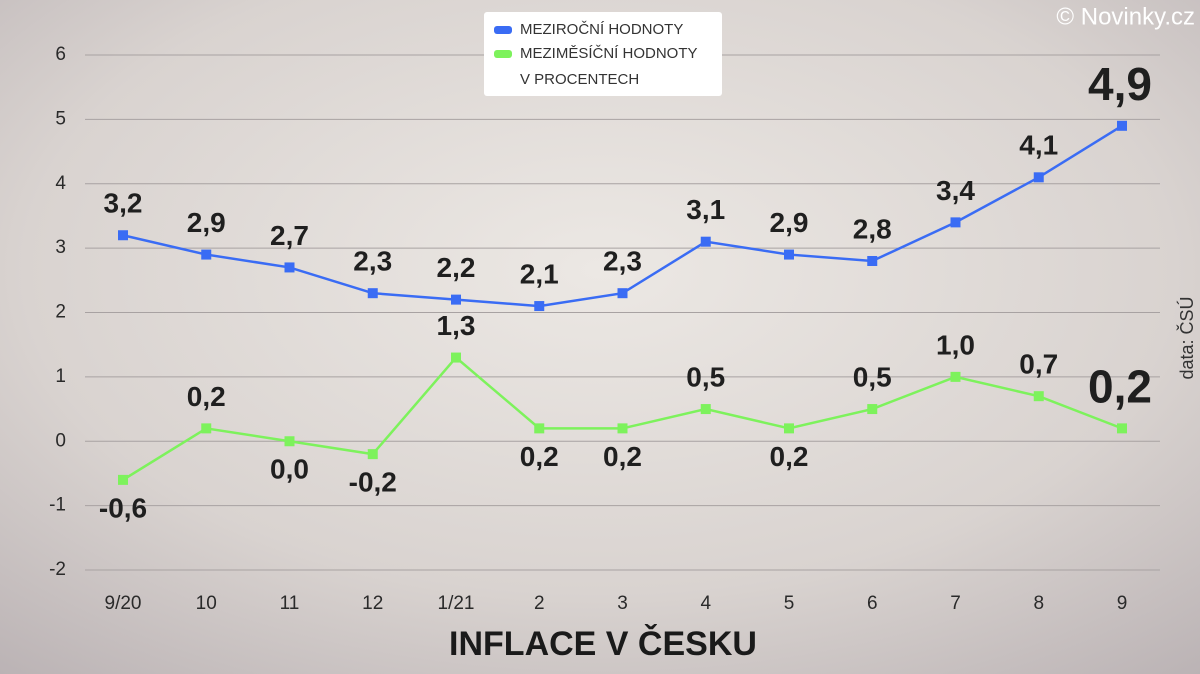 Image resolution: width=1200 pixels, height=674 pixels. I want to click on x-tick-label: 4, so click(705, 603).